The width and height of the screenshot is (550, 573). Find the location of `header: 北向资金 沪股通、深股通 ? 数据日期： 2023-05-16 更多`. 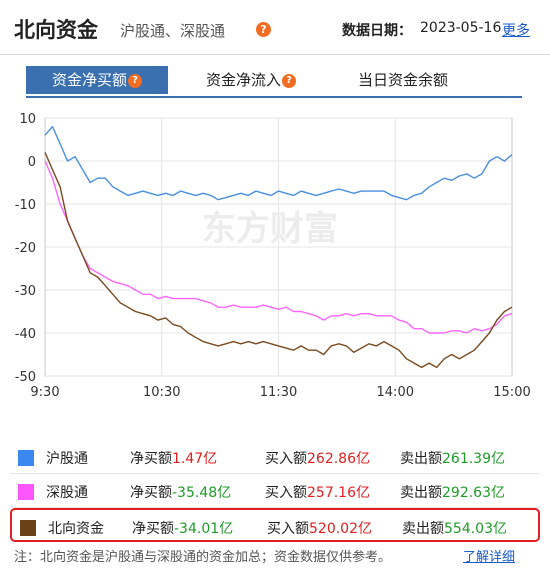

header: 北向资金 沪股通、深股通 ? 数据日期： 2023-05-16 更多 is located at coordinates (275, 28).